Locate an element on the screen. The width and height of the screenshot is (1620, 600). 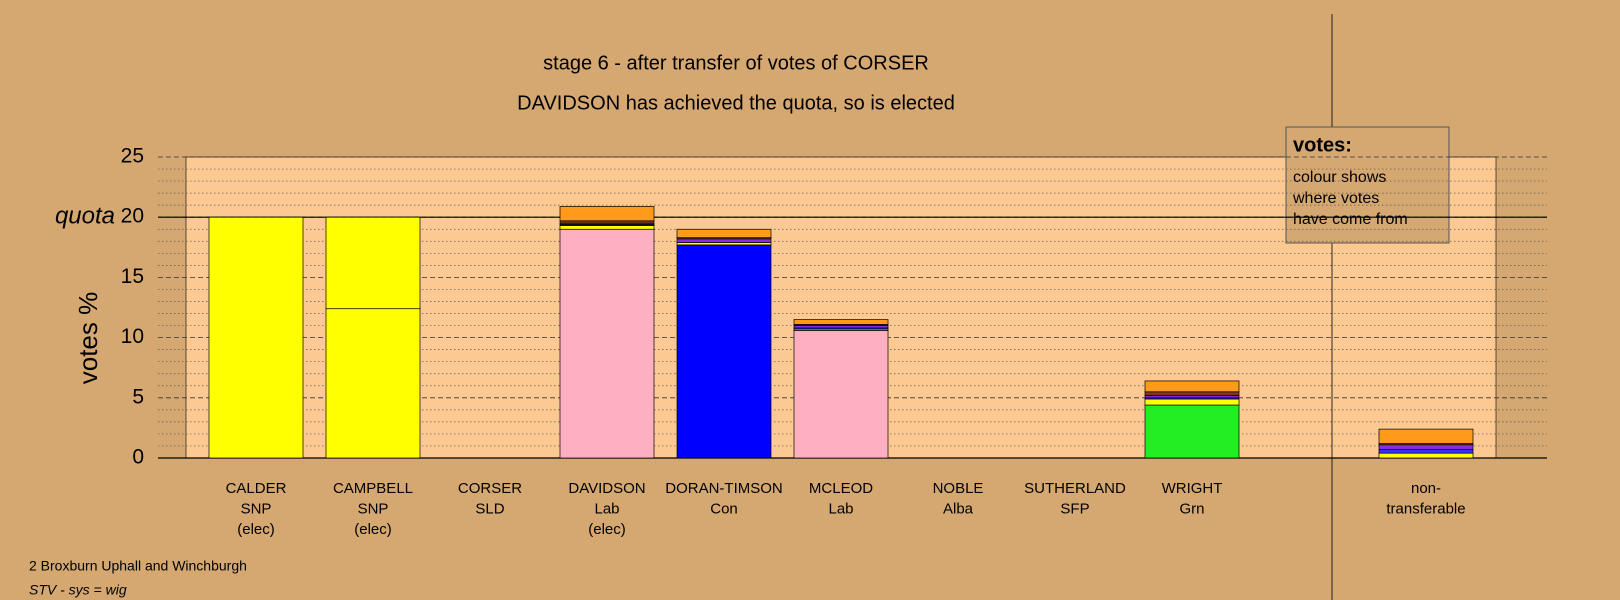
x-tick-label: CAMPBELL is located at coordinates (373, 488).